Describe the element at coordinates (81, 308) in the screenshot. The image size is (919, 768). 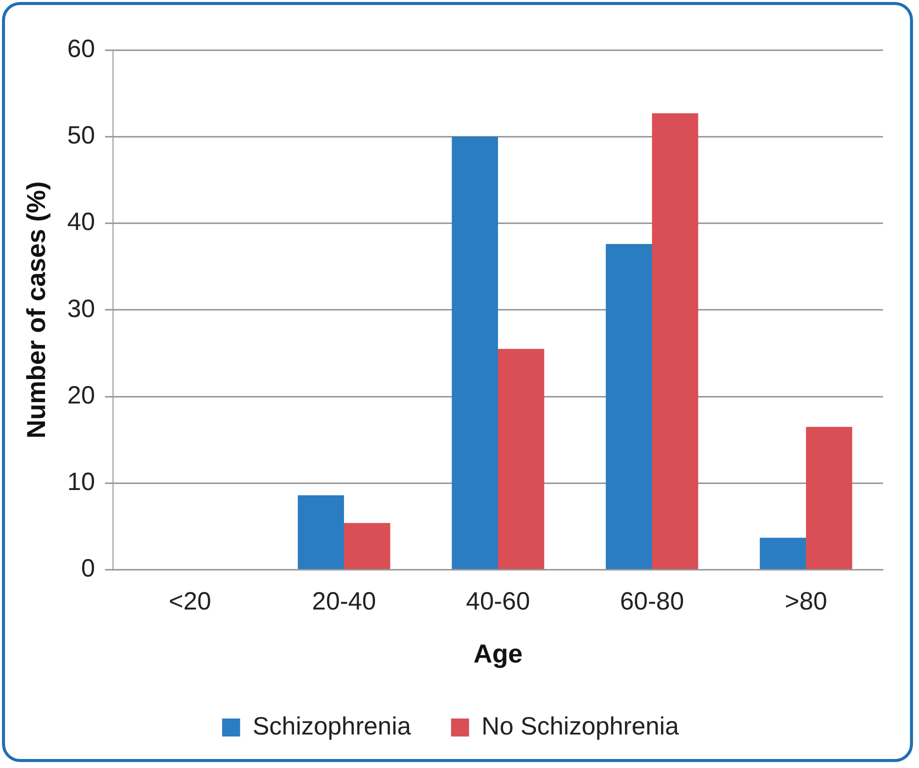
I see `y-tick-label: 30` at that location.